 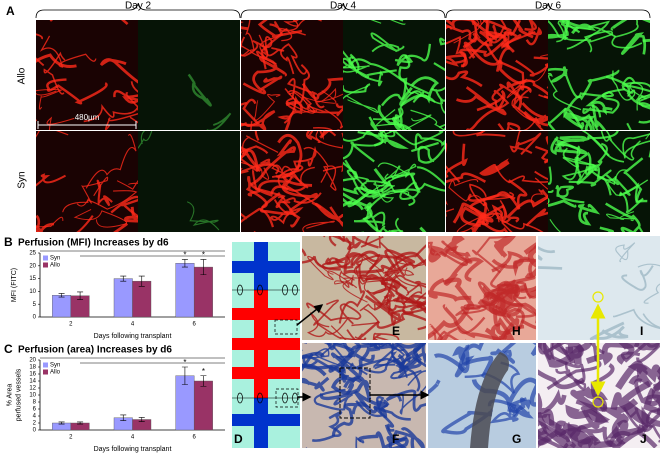 What do you see at coordinates (32, 266) in the screenshot?
I see `y-tick-label: 20` at bounding box center [32, 266].